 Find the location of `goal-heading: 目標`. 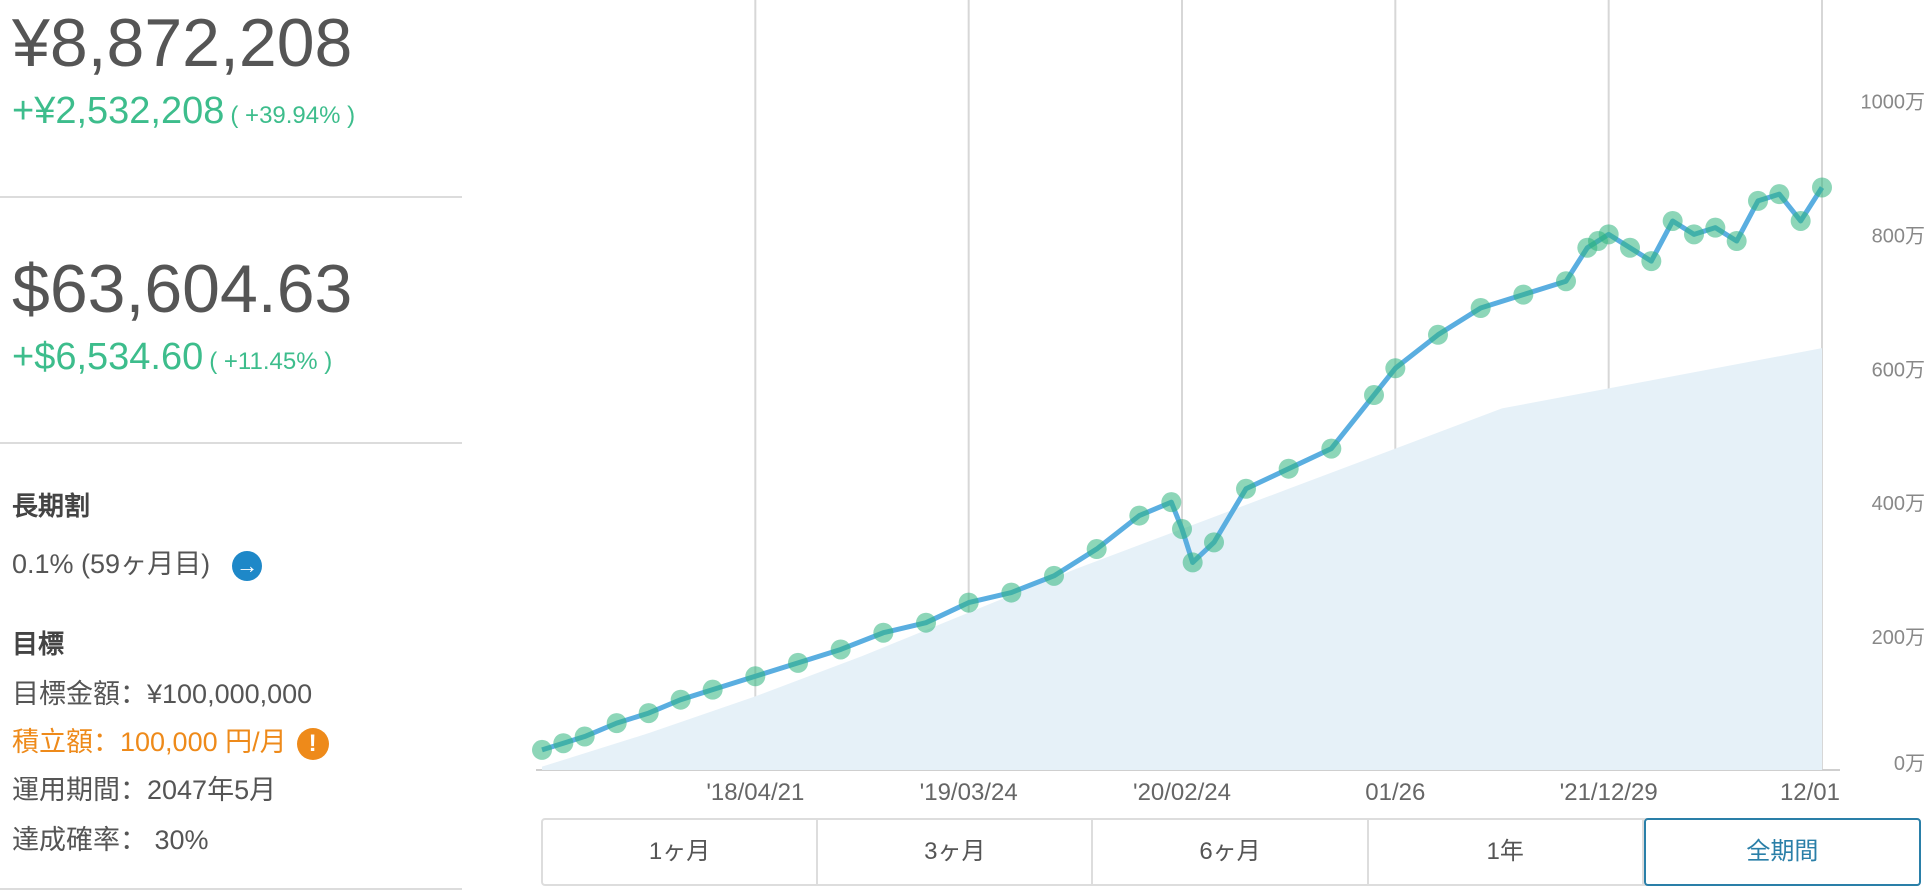

goal-heading: 目標 is located at coordinates (38, 644).